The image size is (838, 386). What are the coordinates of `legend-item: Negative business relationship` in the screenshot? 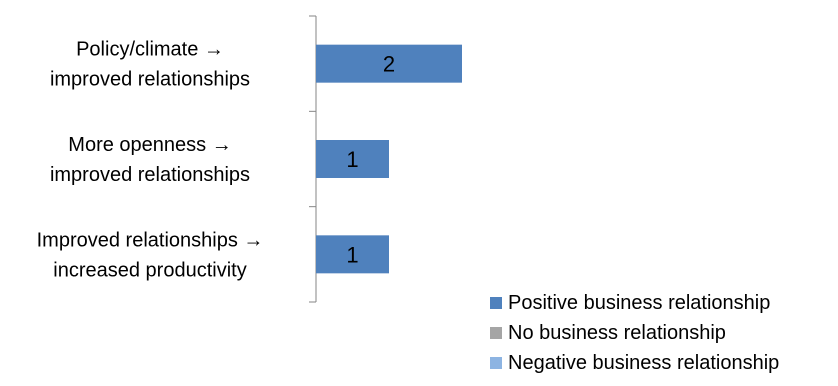 It's located at (634, 363).